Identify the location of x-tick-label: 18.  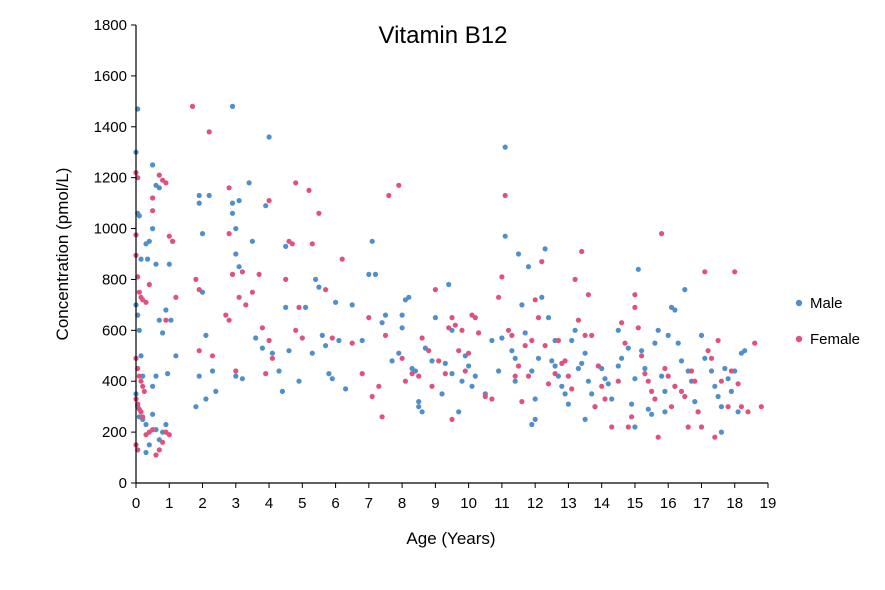
(734, 503).